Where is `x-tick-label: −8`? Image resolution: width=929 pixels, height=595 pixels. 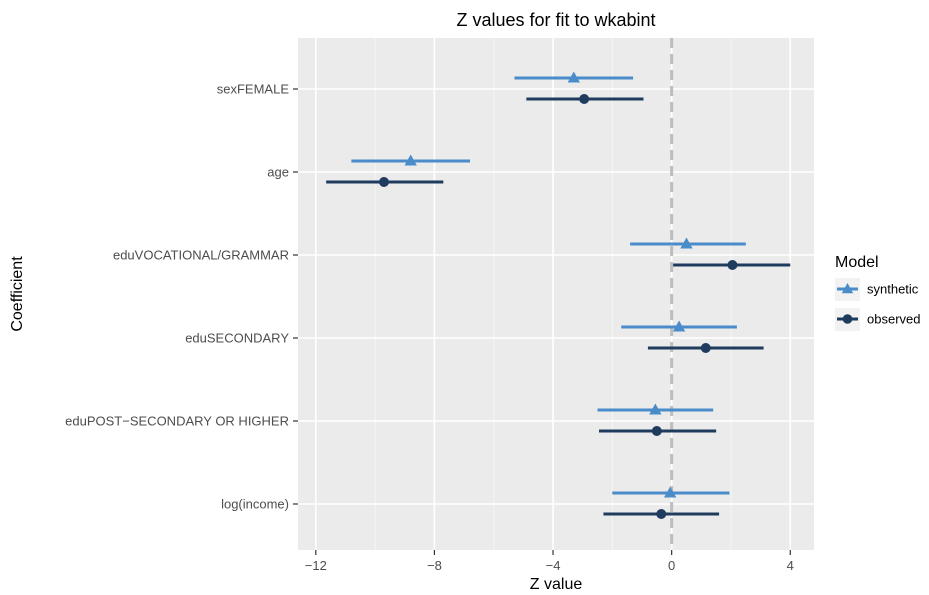
x-tick-label: −8 is located at coordinates (434, 565).